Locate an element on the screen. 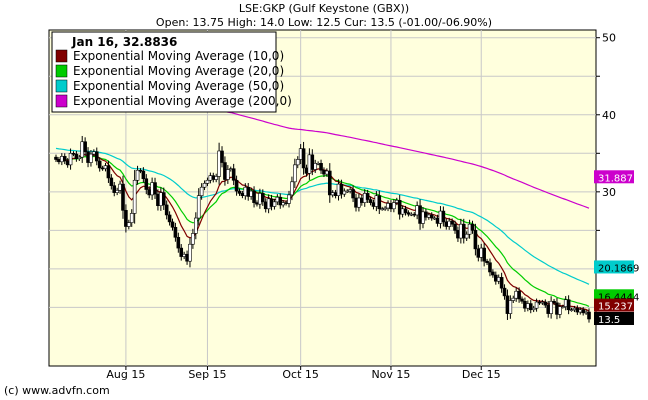 The width and height of the screenshot is (648, 400). legend-swatch-ema50 is located at coordinates (61, 86).